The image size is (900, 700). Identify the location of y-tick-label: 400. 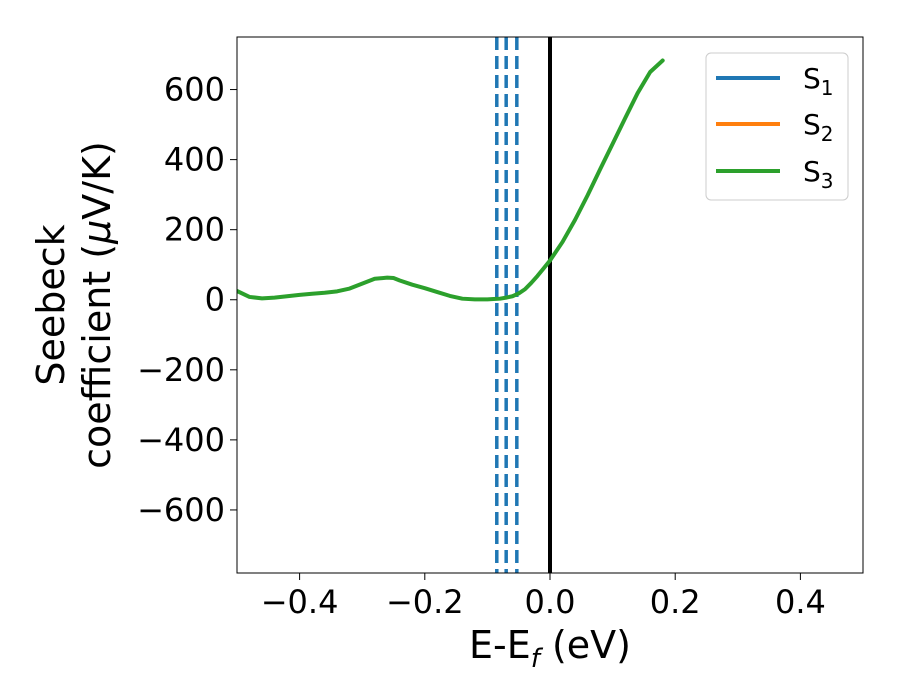
(194, 160).